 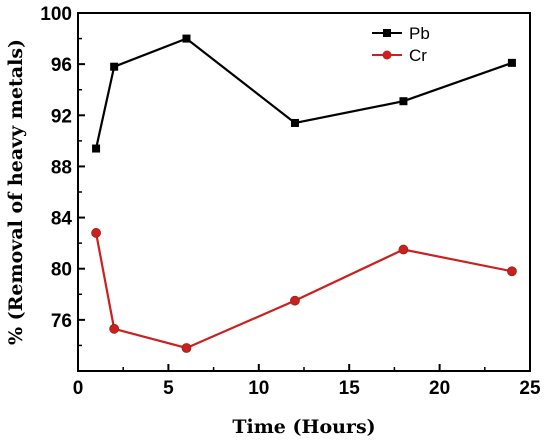 What do you see at coordinates (439, 388) in the screenshot?
I see `x-tick-label: 20` at bounding box center [439, 388].